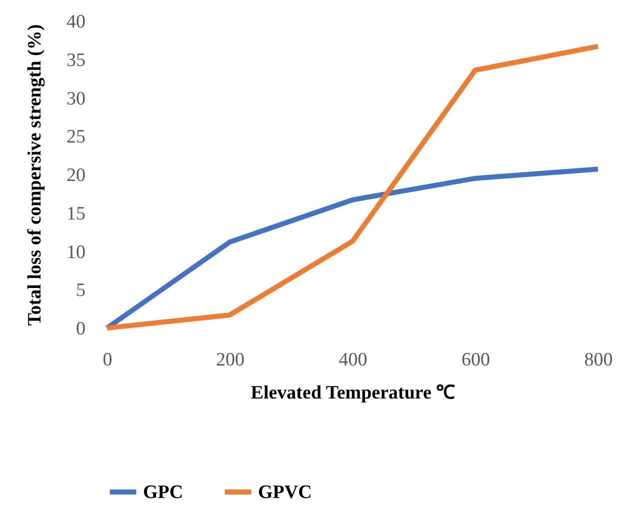 The width and height of the screenshot is (637, 512). Describe the element at coordinates (476, 360) in the screenshot. I see `x-tick-label: 600` at that location.